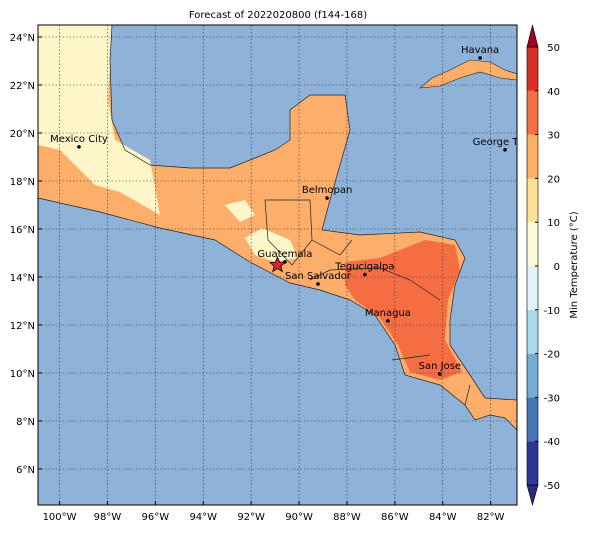 This screenshot has height=533, width=592. What do you see at coordinates (108, 517) in the screenshot?
I see `x-tick-label: 98°W` at bounding box center [108, 517].